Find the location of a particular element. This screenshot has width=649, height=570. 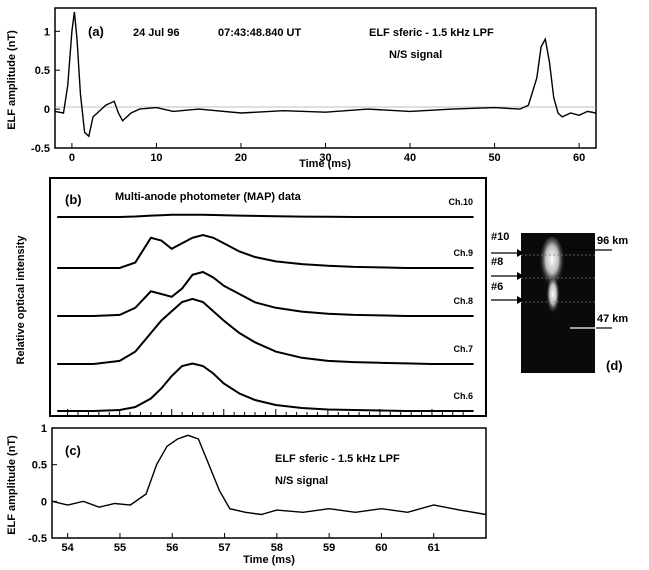

map-channel-label-3: Ch.7 is located at coordinates (463, 349).